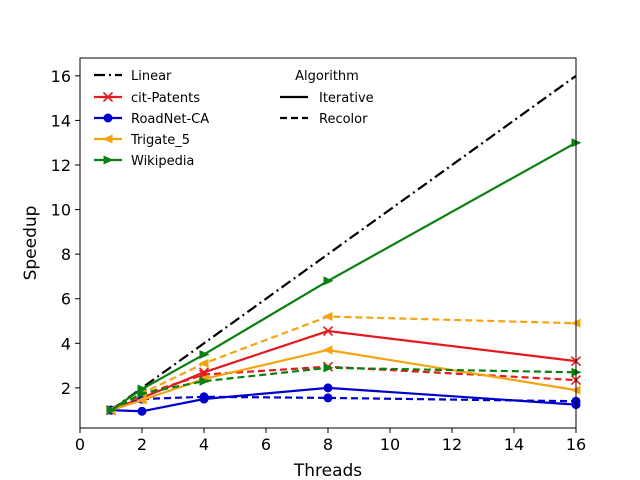 This screenshot has width=640, height=480. What do you see at coordinates (343, 119) in the screenshot?
I see `legend-label-recolor: Recolor` at bounding box center [343, 119].